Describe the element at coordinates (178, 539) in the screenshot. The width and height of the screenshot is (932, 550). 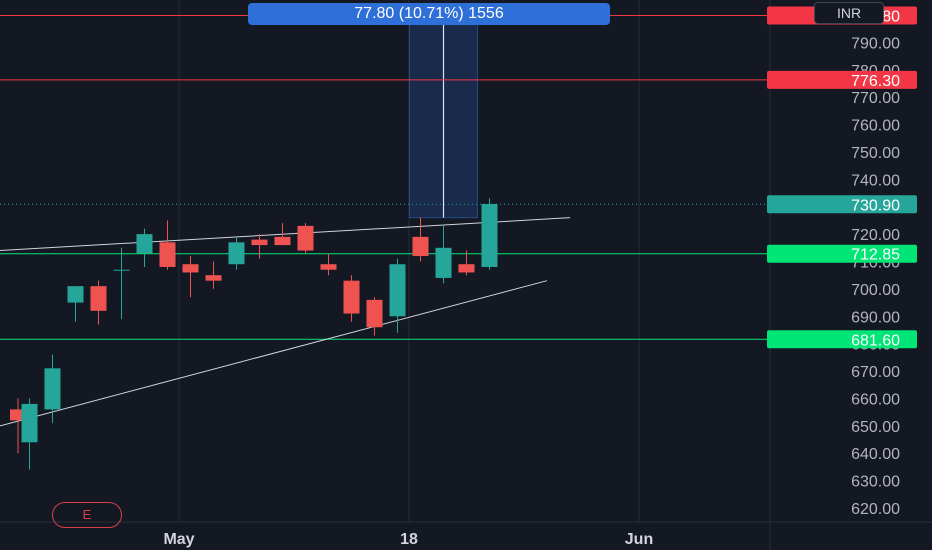
I see `x-tick-label: May` at that location.